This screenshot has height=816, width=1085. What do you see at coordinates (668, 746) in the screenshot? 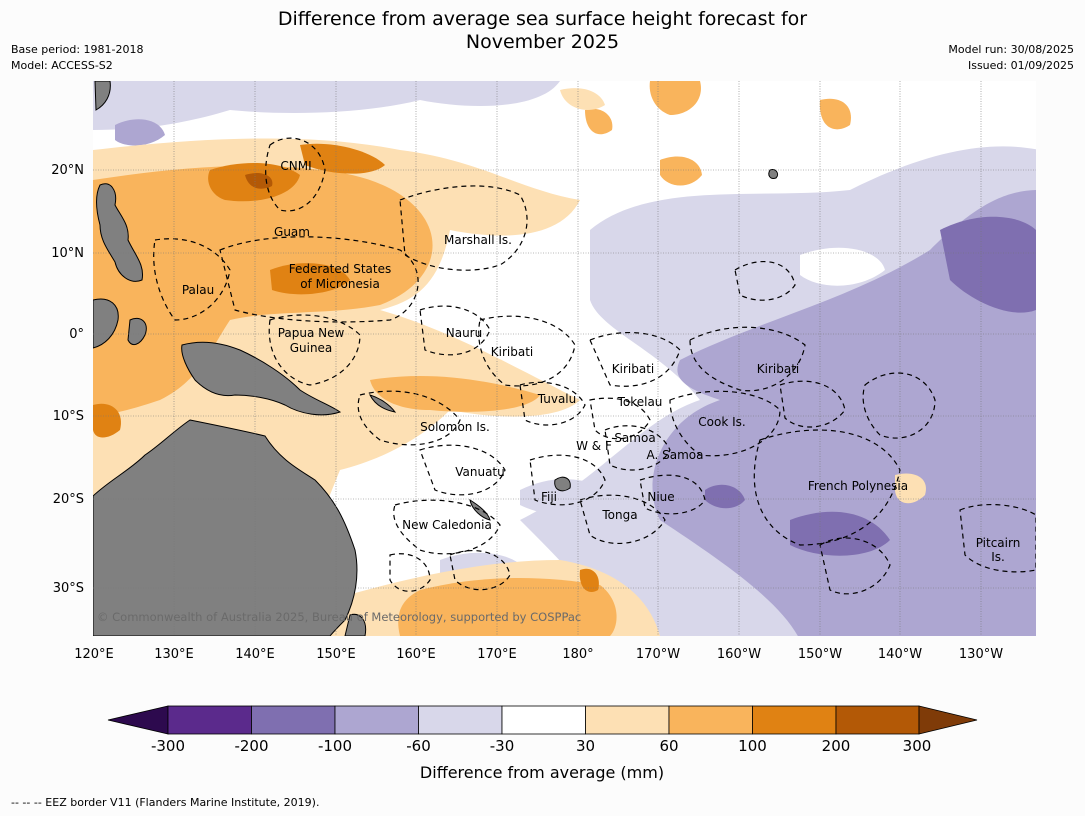
I see `colorbar-label: 60` at bounding box center [668, 746].